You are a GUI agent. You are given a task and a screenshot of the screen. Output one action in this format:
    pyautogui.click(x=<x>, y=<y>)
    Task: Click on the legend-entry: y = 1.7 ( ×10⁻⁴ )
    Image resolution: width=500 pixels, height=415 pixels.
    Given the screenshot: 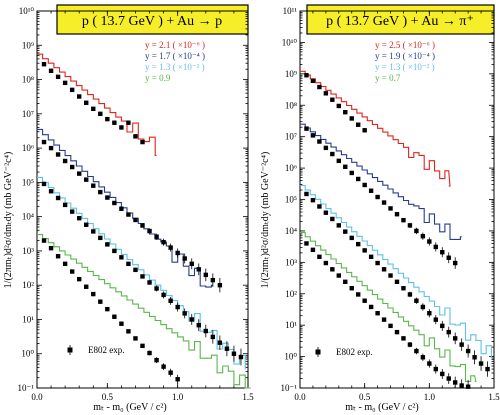 What is the action you would take?
    pyautogui.click(x=175, y=56)
    